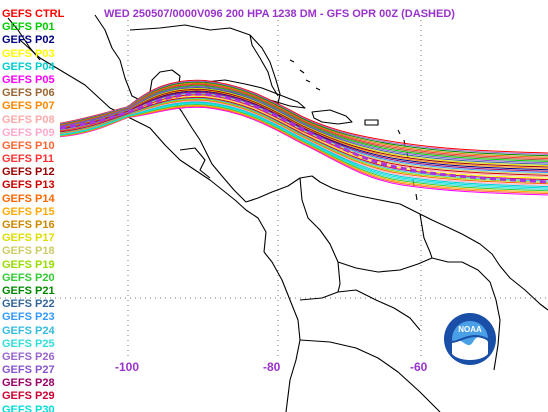 This screenshot has width=548, height=412. Describe the element at coordinates (28, 383) in the screenshot. I see `legend-item-gefs-p28: GEFS P28` at that location.